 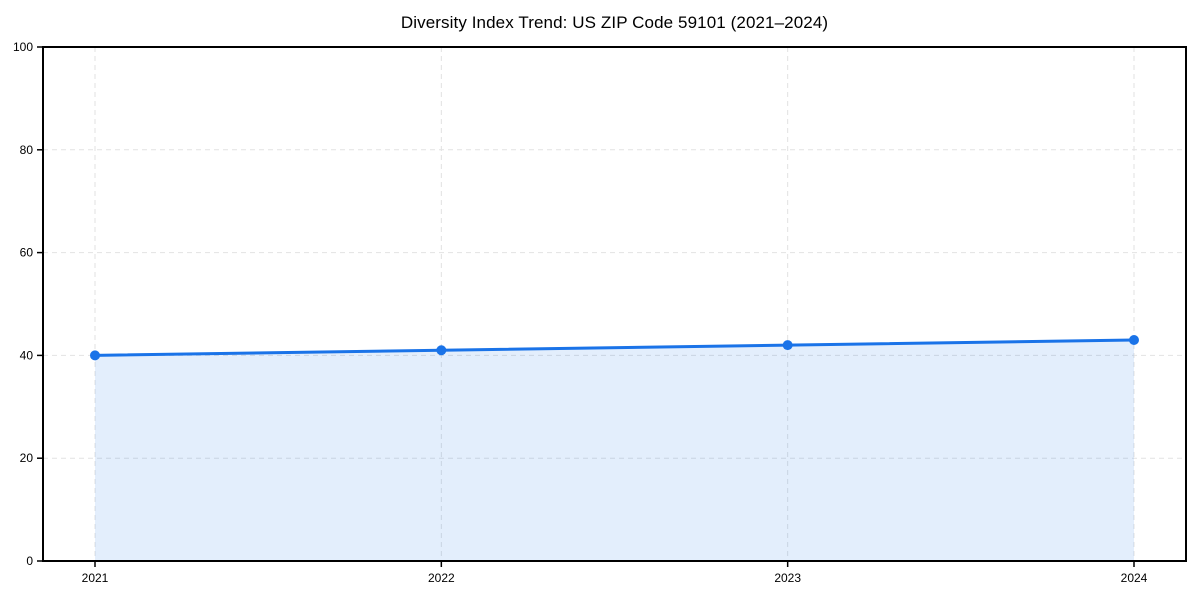 I want to click on x-tick-label-2023: 2023, so click(x=787, y=578).